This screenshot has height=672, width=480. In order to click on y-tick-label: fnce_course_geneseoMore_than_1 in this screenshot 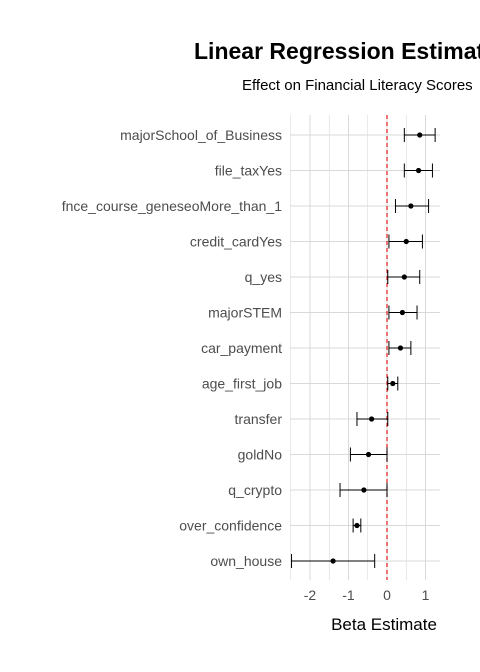, I will do `click(172, 206)`.